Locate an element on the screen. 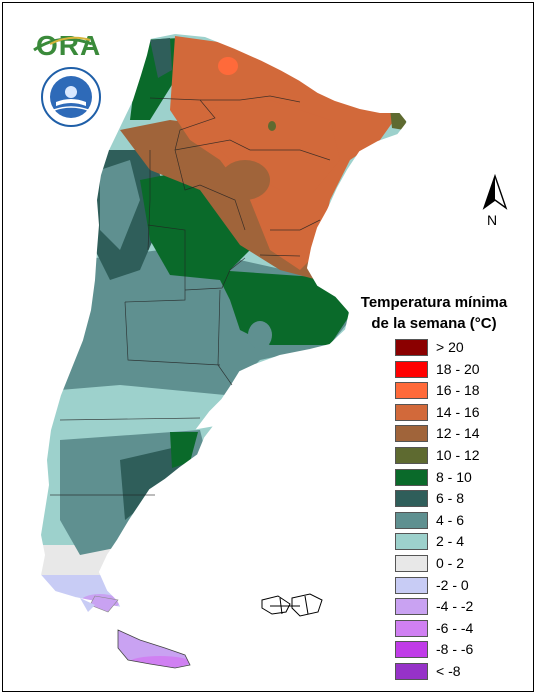 The width and height of the screenshot is (538, 696). legend-label: 2 - 4 is located at coordinates (450, 541).